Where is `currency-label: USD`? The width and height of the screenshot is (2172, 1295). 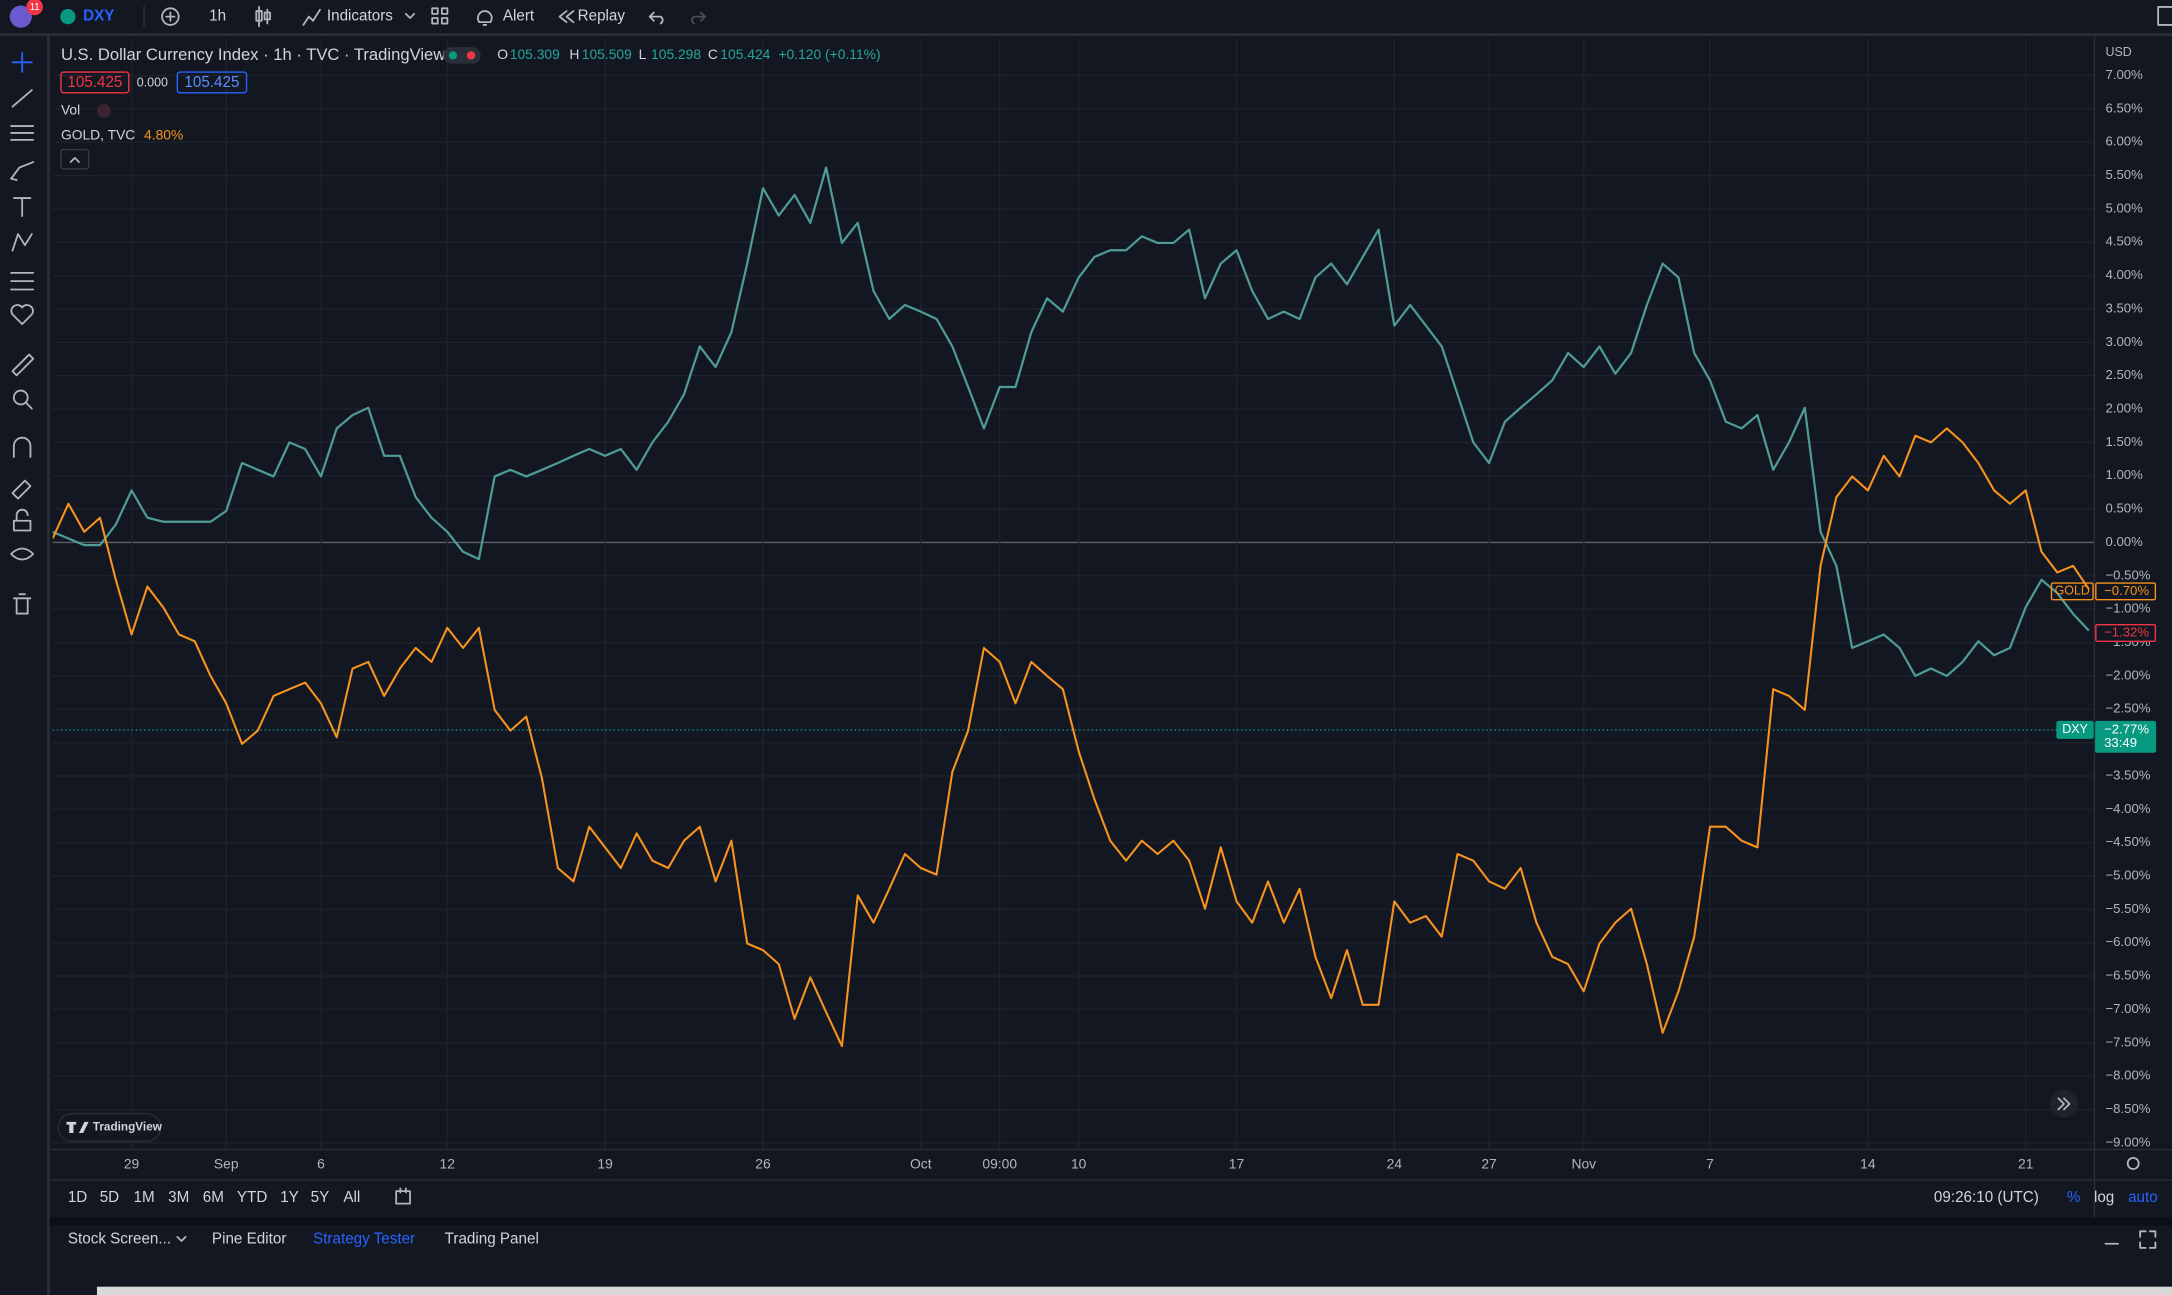
currency-label: USD is located at coordinates (2119, 52).